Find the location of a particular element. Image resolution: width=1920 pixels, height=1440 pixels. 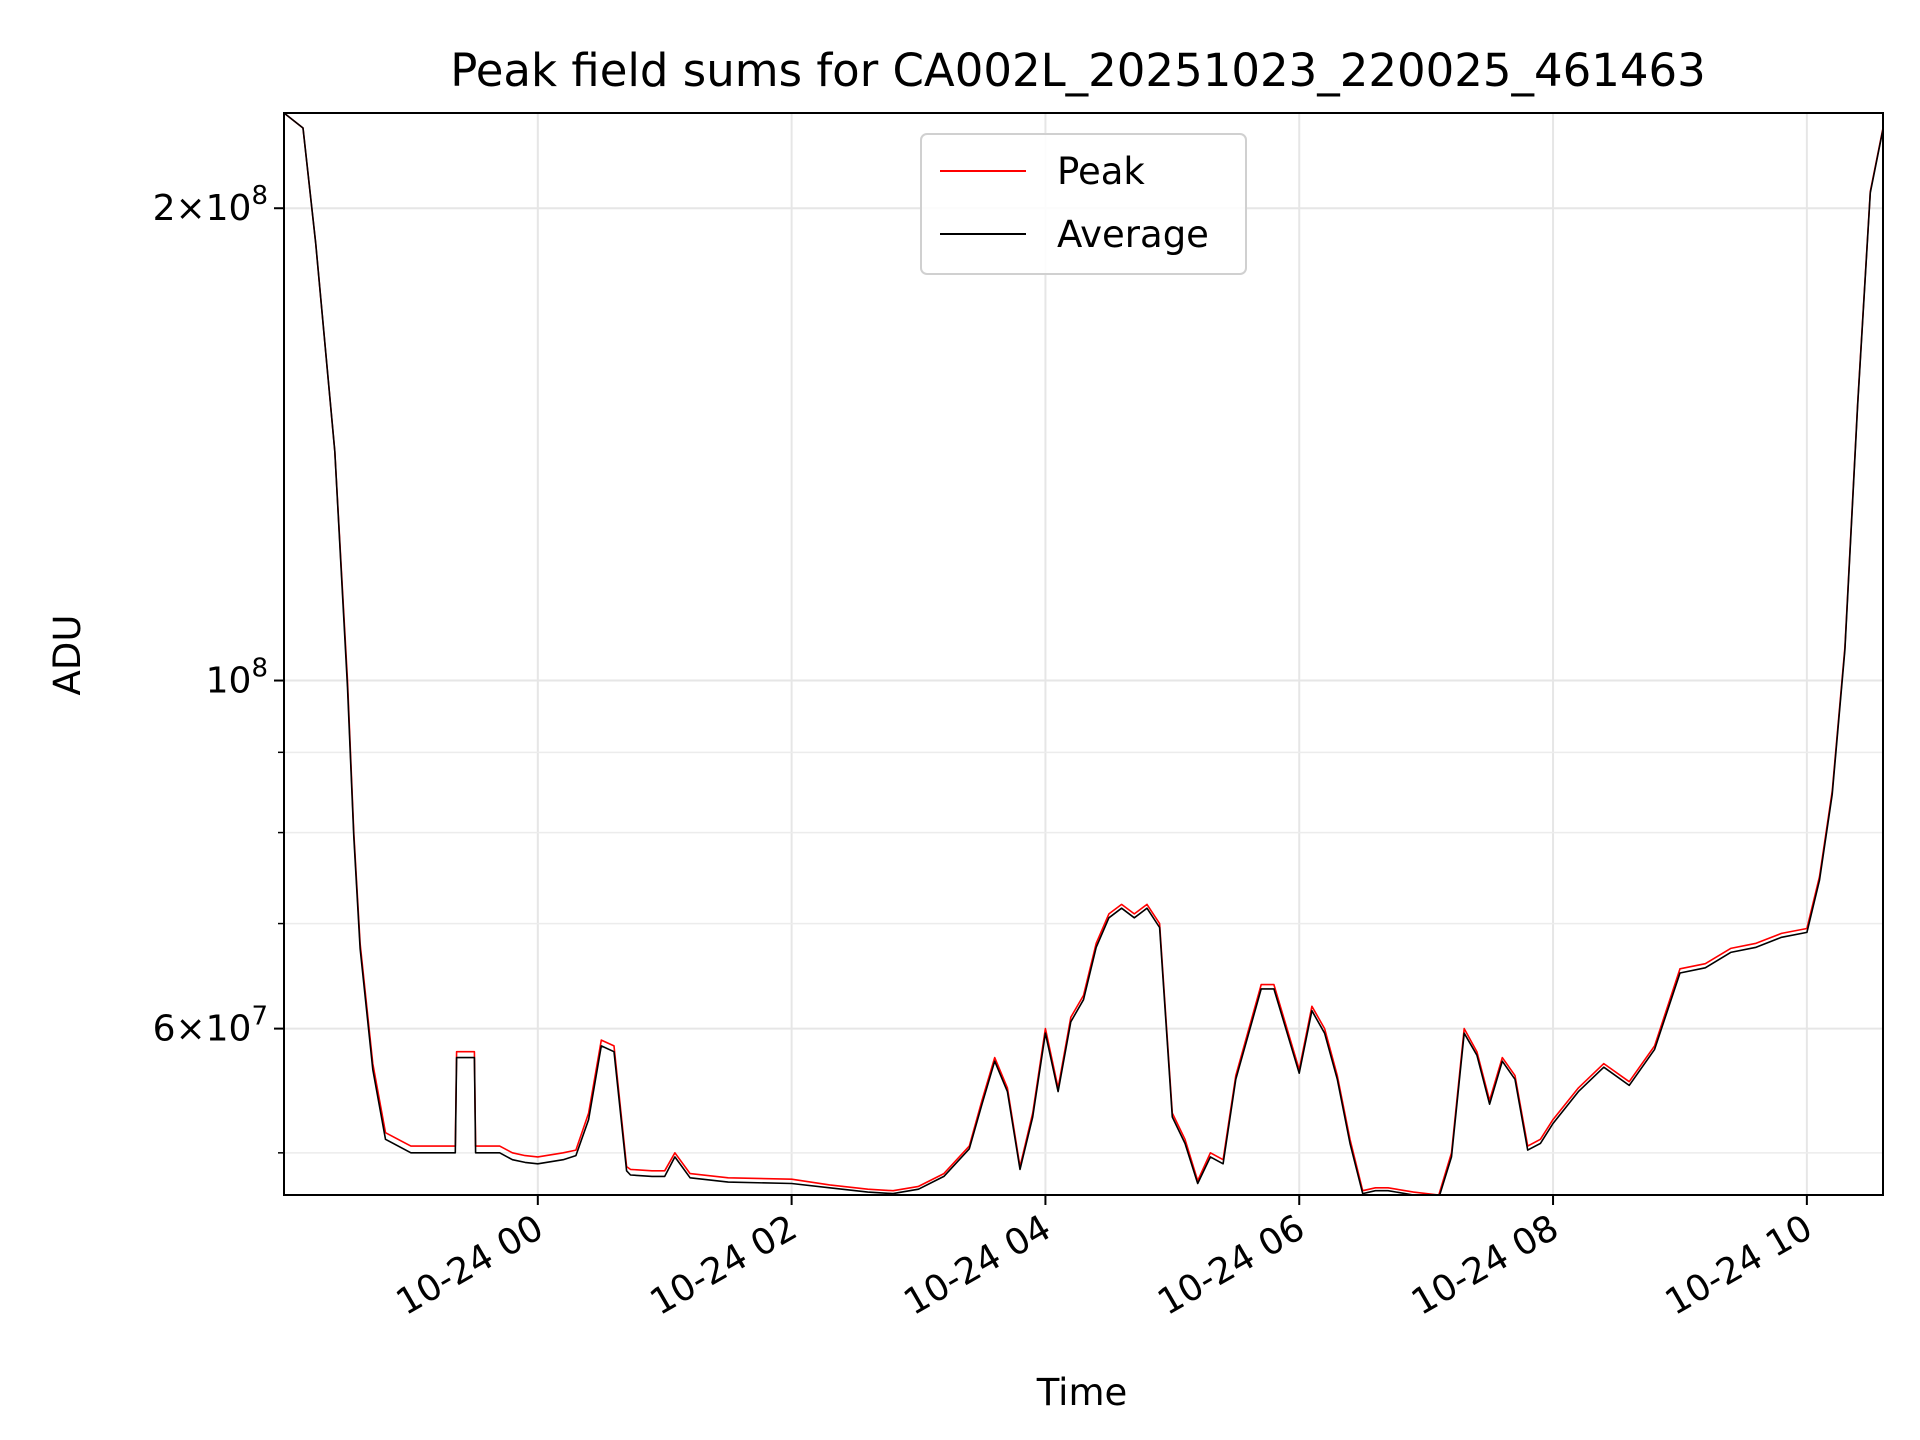

legend-label-average: Average is located at coordinates (1133, 234).